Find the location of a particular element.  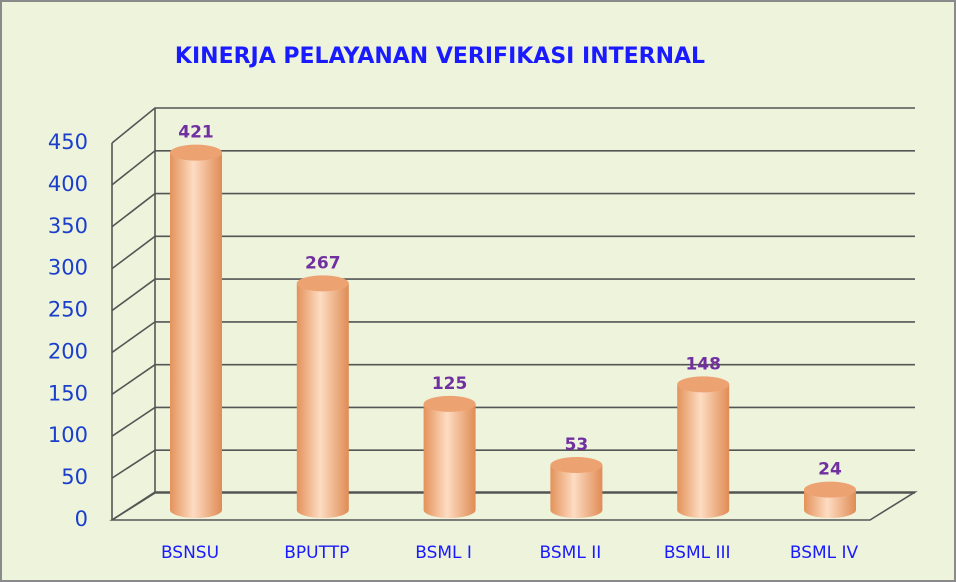

chart-title: KINERJA PELAYANAN VERIFIKASI INTERNAL is located at coordinates (440, 56).